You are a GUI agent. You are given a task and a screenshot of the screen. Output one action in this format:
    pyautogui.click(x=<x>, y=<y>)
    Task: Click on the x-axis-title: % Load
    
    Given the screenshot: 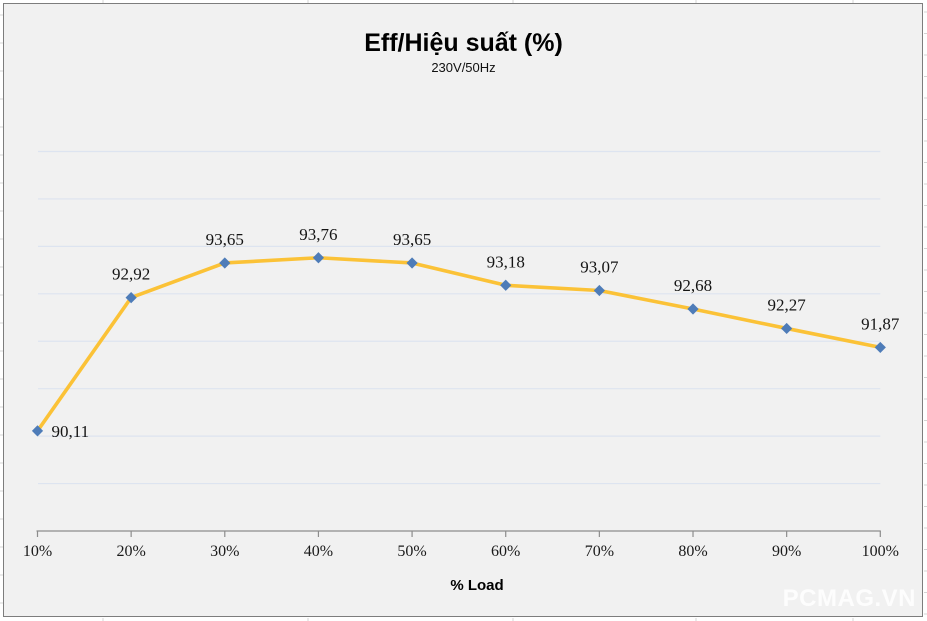 What is the action you would take?
    pyautogui.click(x=477, y=585)
    